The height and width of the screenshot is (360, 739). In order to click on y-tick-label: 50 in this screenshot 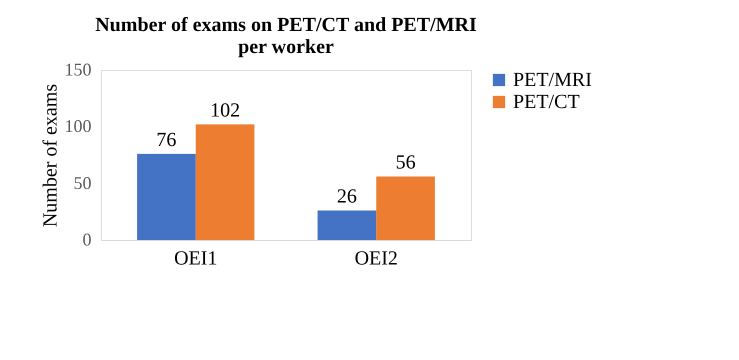, I will do `click(83, 182)`.